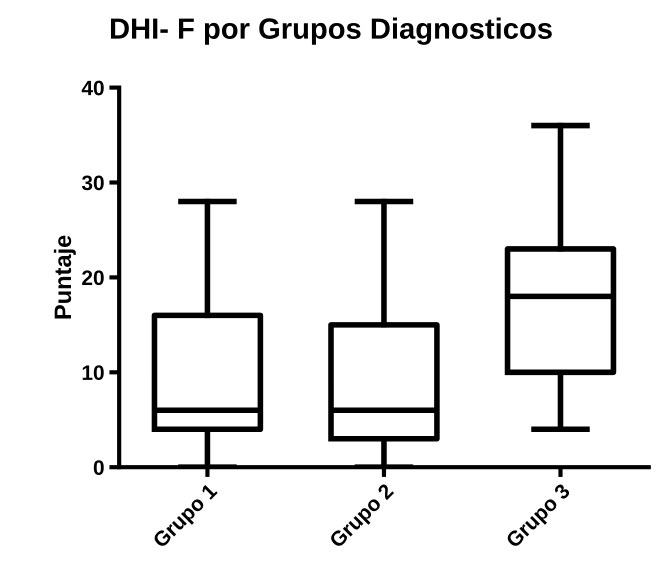 The image size is (662, 584). I want to click on chart-title: DHI- F por Grupos Diagnosticos, so click(331, 31).